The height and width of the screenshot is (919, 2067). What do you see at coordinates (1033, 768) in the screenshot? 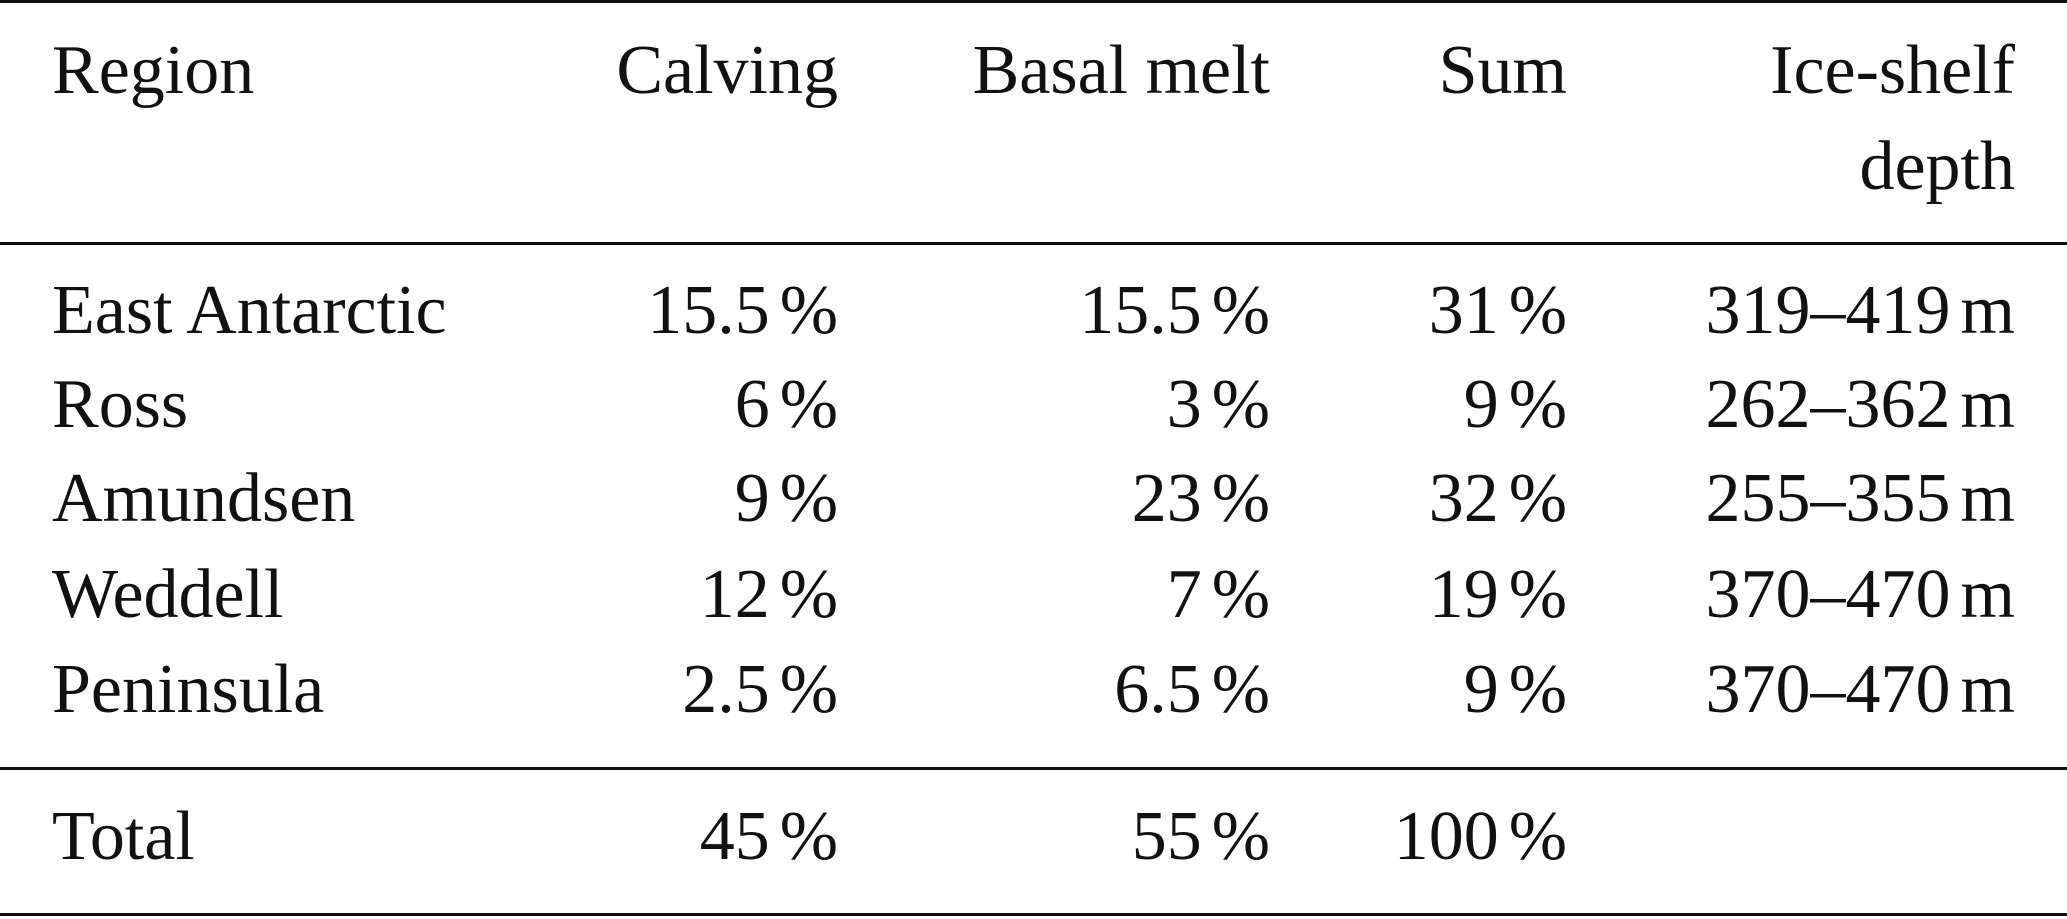
I see `total-rule` at bounding box center [1033, 768].